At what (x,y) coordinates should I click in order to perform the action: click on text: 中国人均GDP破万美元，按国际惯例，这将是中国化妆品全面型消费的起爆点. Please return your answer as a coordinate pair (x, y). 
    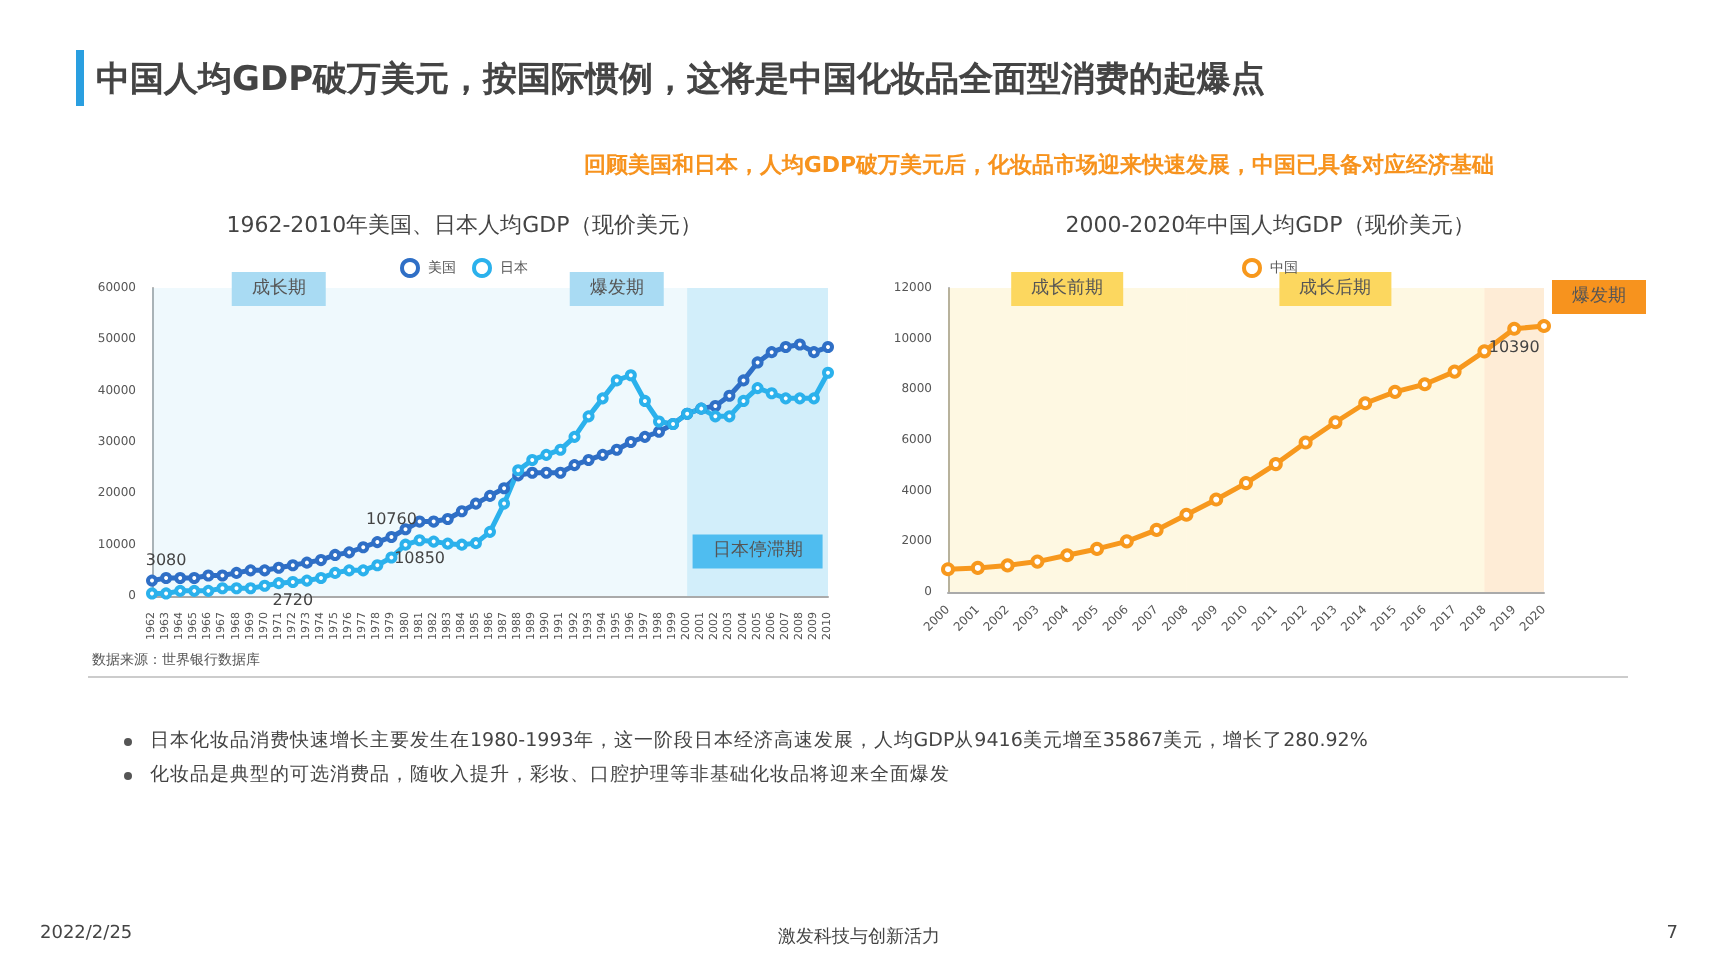
    Looking at the image, I should click on (681, 80).